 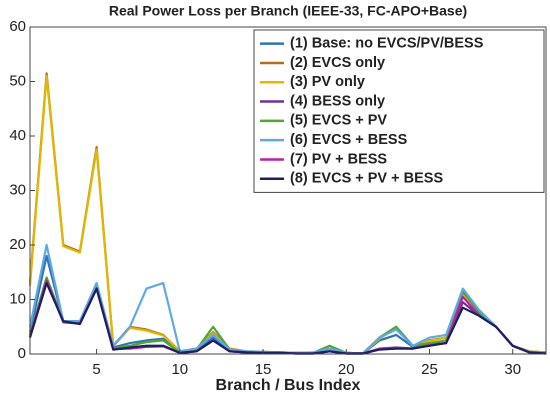 What do you see at coordinates (338, 121) in the screenshot?
I see `legend-label: (5) EVCS + PV` at bounding box center [338, 121].